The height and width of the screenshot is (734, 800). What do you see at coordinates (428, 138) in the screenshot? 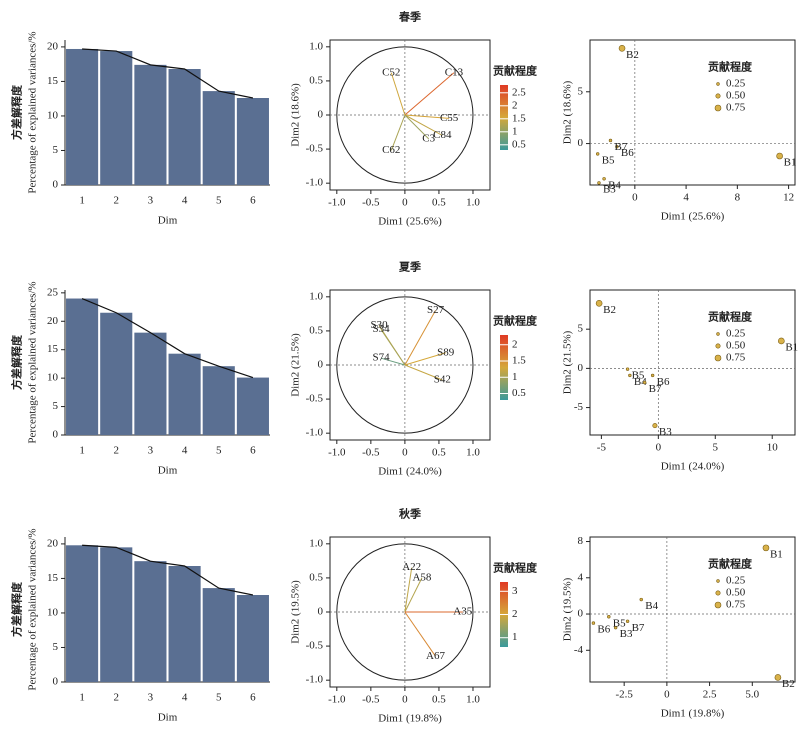
I see `arrow-label: C3` at bounding box center [428, 138].